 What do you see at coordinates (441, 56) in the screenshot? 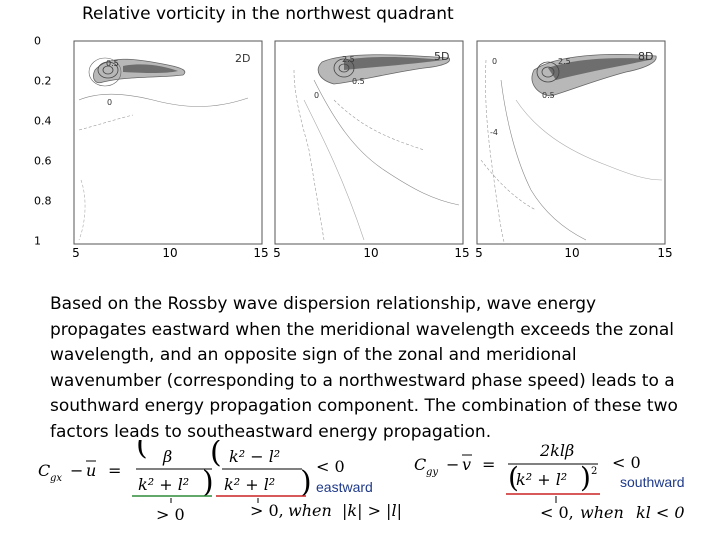
I see `panel-tag: 5D` at bounding box center [441, 56].